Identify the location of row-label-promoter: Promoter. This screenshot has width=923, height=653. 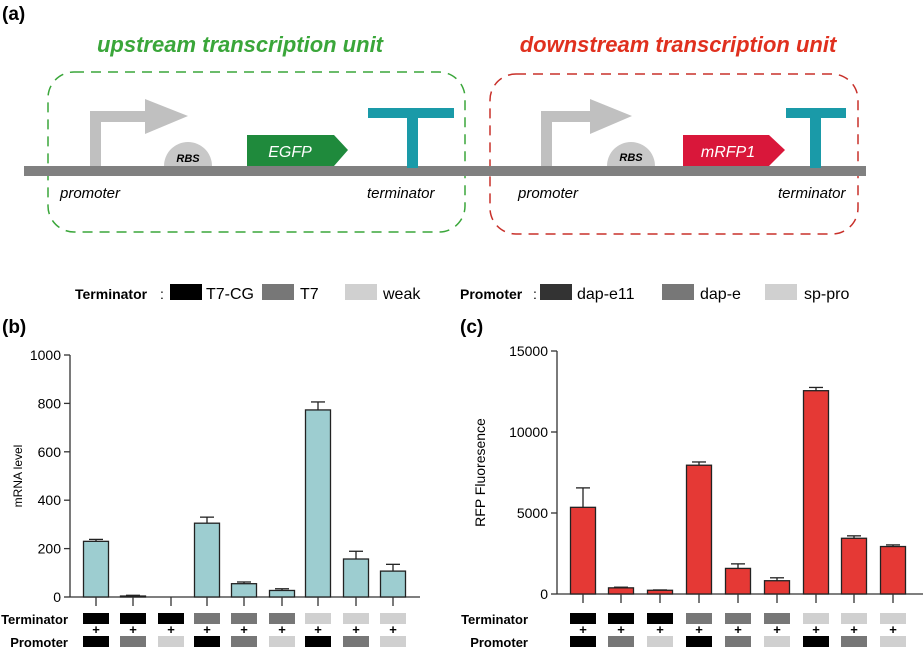
(499, 642).